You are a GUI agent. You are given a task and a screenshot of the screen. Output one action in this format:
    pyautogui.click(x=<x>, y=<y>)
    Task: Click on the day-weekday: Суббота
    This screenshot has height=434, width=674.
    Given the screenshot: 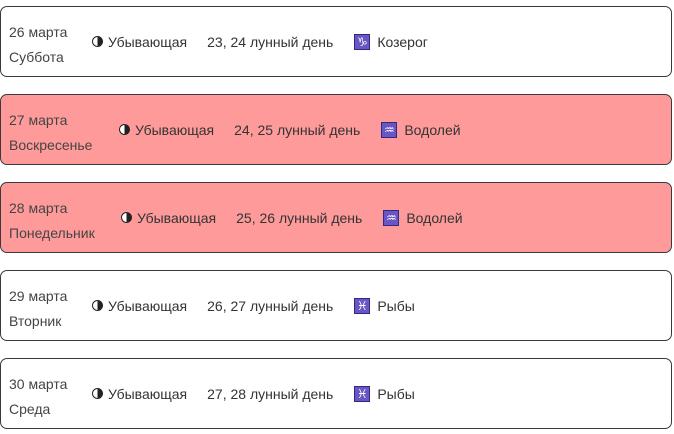 What is the action you would take?
    pyautogui.click(x=36, y=57)
    